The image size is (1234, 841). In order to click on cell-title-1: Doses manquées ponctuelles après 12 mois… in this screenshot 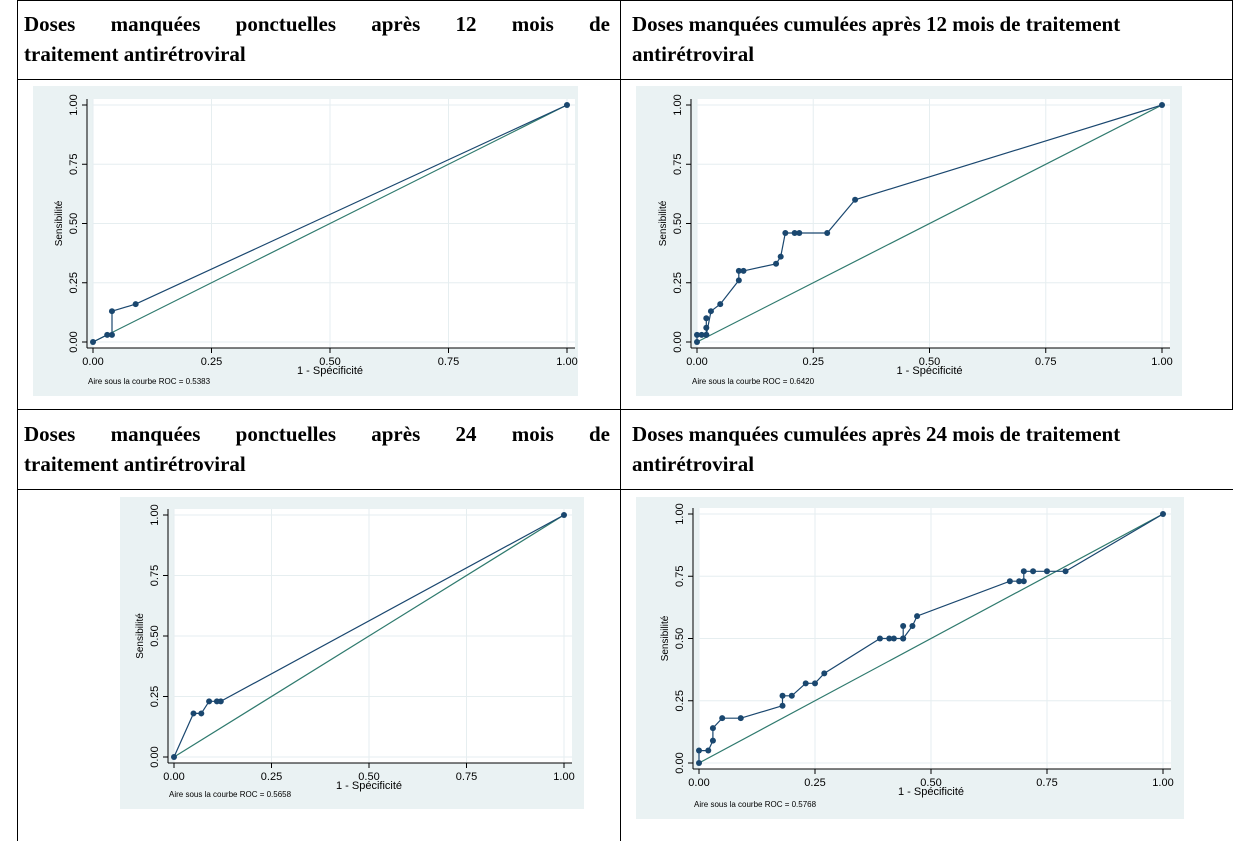, I will do `click(317, 39)`.